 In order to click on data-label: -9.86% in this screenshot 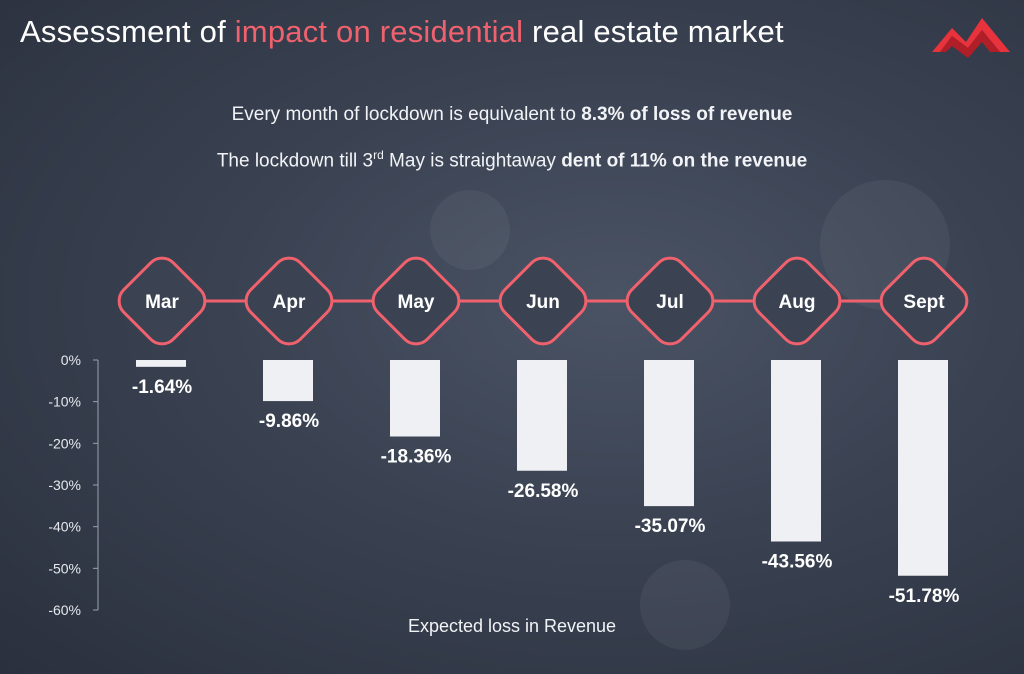, I will do `click(289, 421)`.